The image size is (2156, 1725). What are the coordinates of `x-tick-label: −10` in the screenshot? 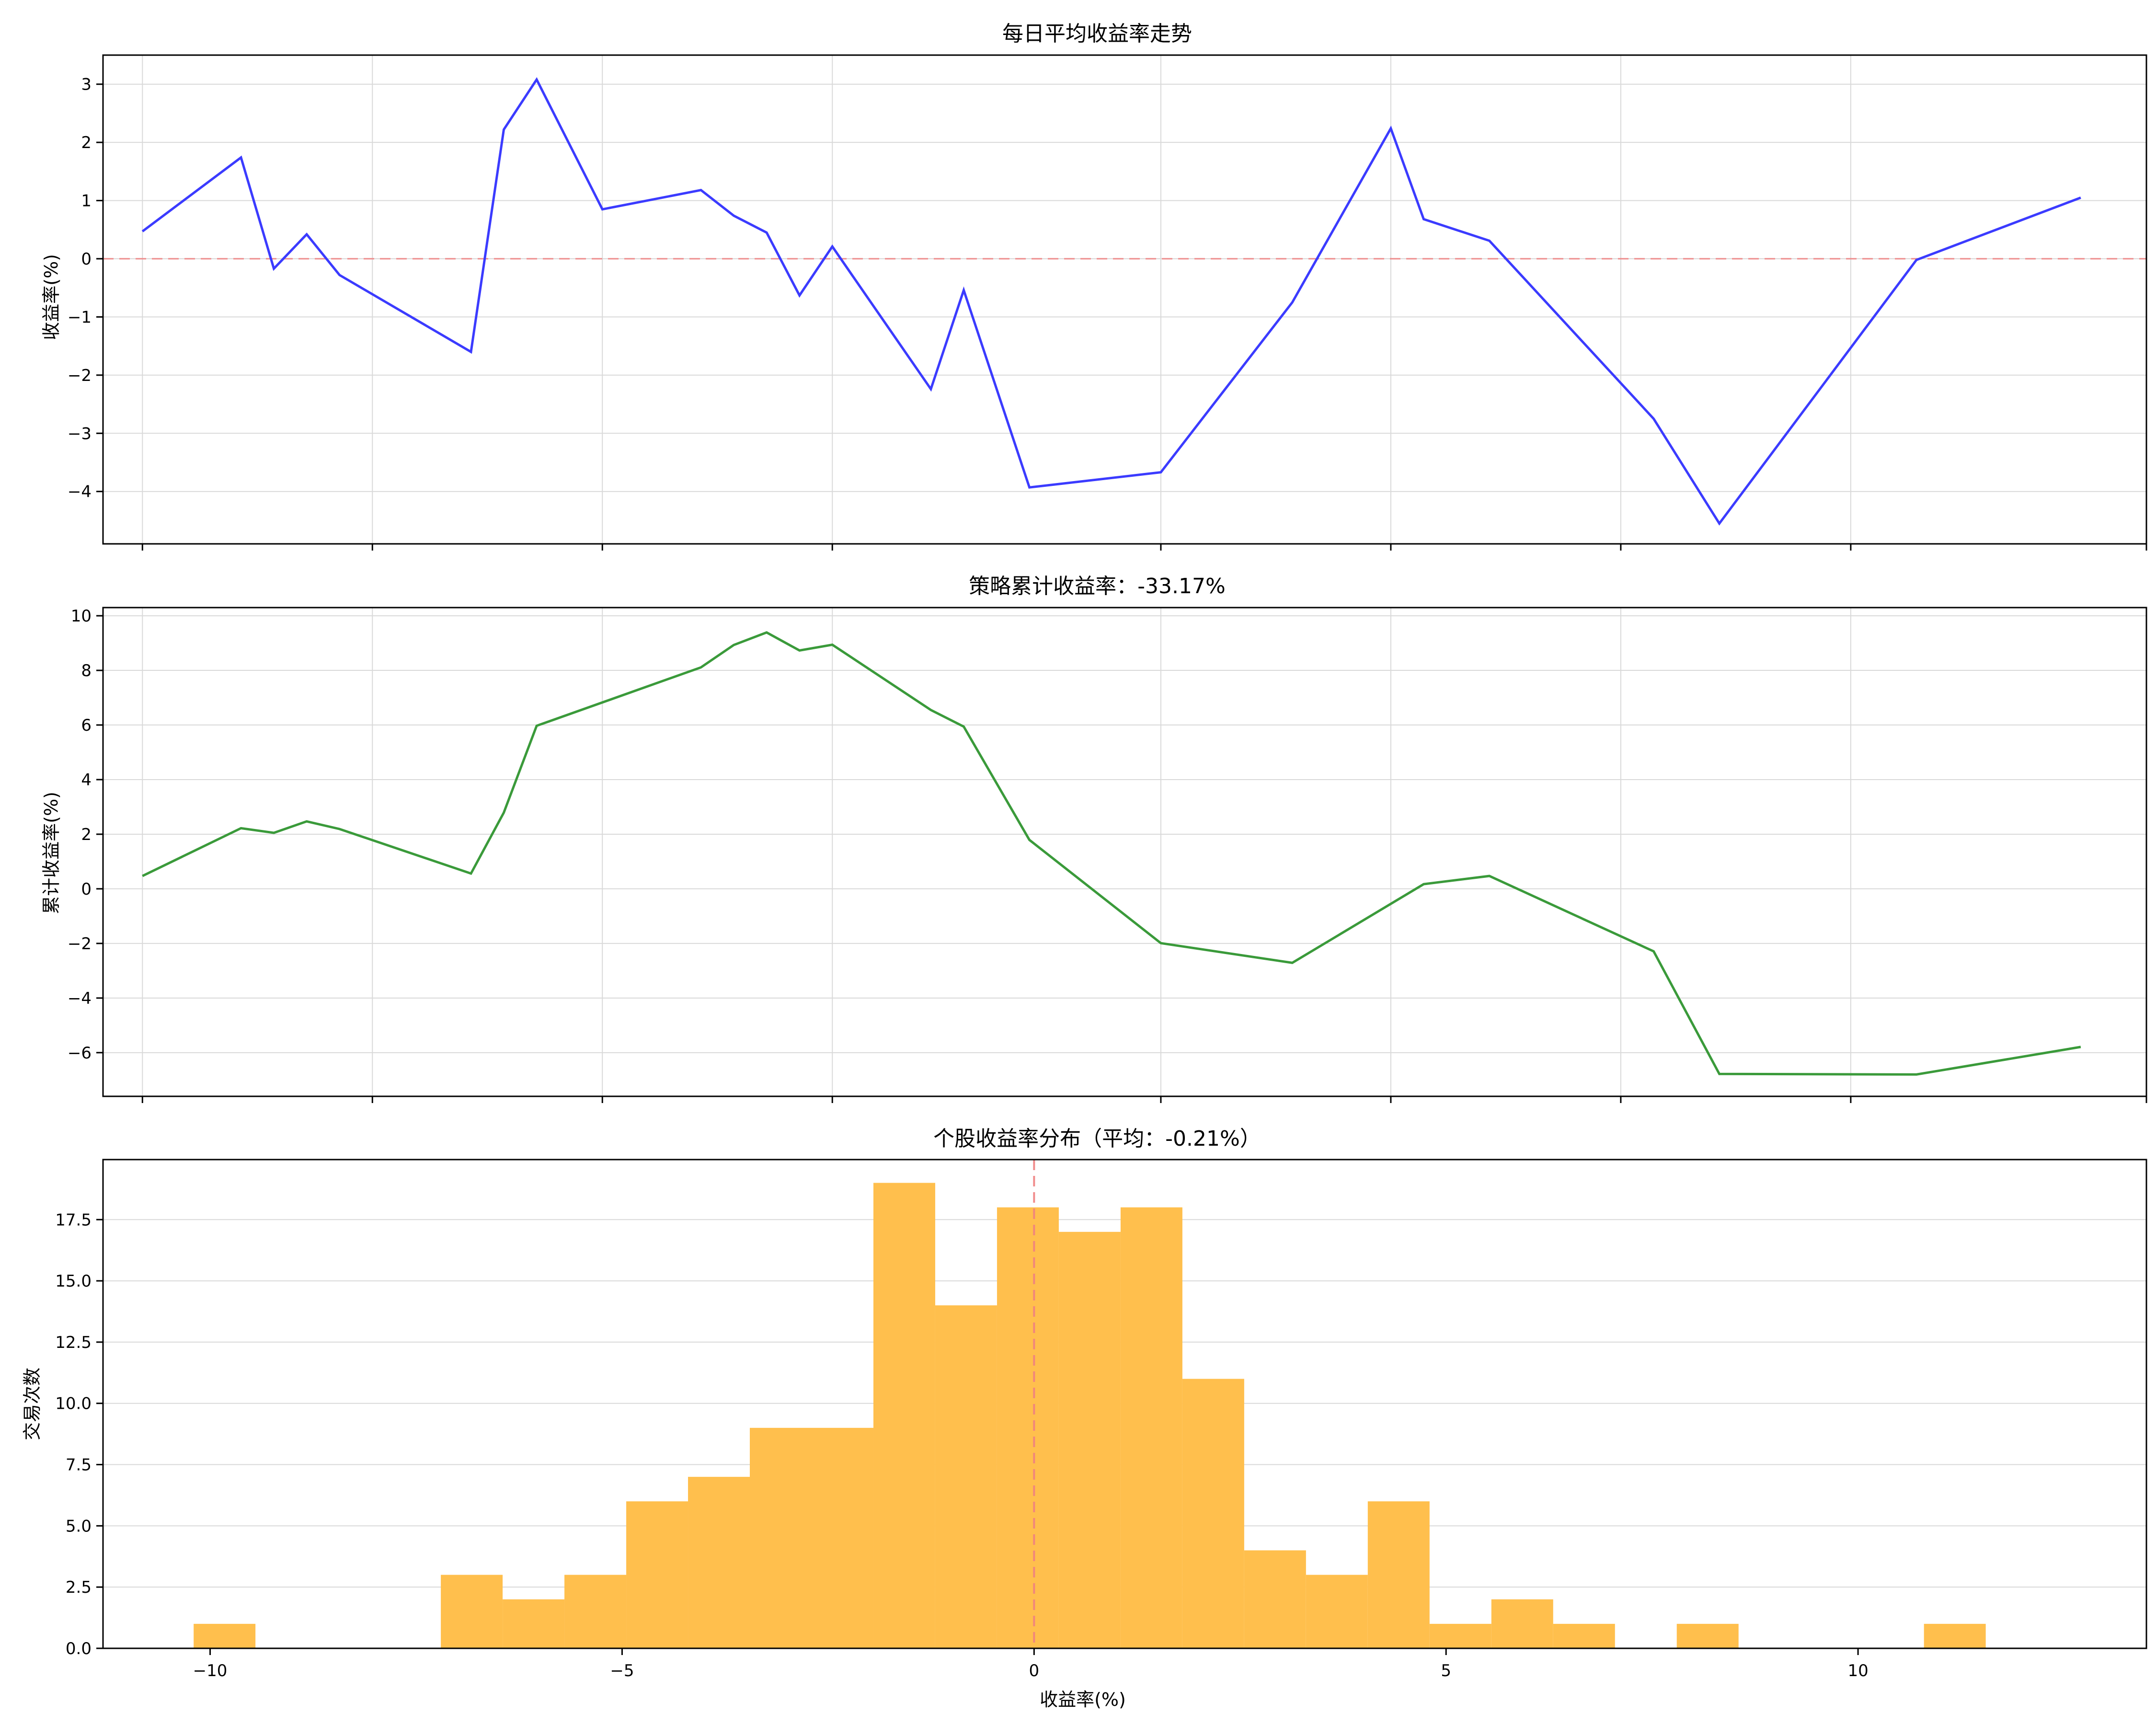 It's located at (210, 1670).